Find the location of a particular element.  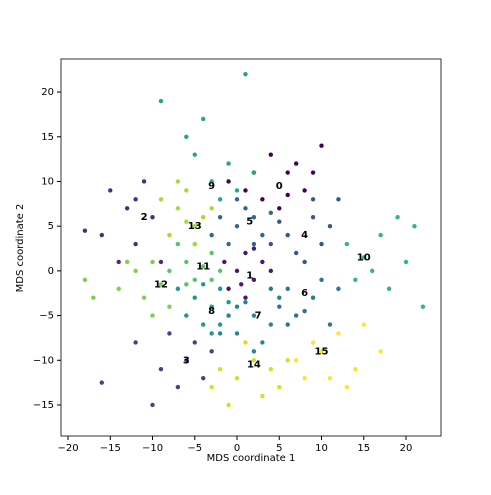

y-tick-label: −10 is located at coordinates (43, 360).